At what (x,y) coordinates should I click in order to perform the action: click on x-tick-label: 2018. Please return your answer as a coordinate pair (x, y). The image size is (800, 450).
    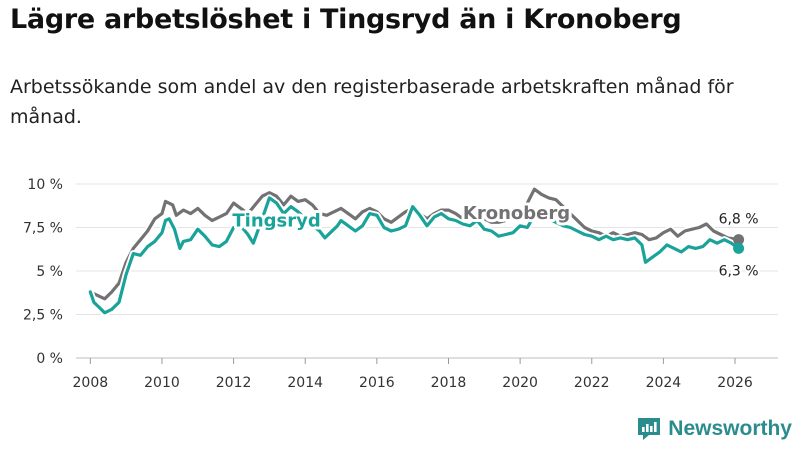
    Looking at the image, I should click on (449, 383).